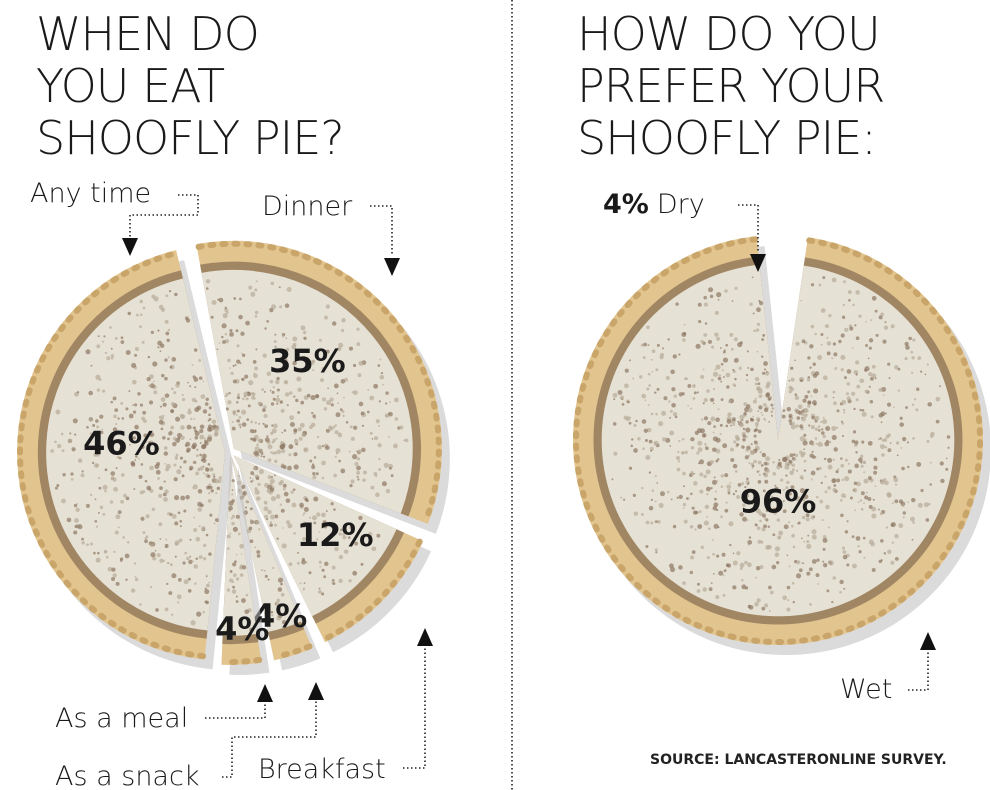  Describe the element at coordinates (190, 138) in the screenshot. I see `left-title-line-3: SHOOFLY PIE?` at that location.